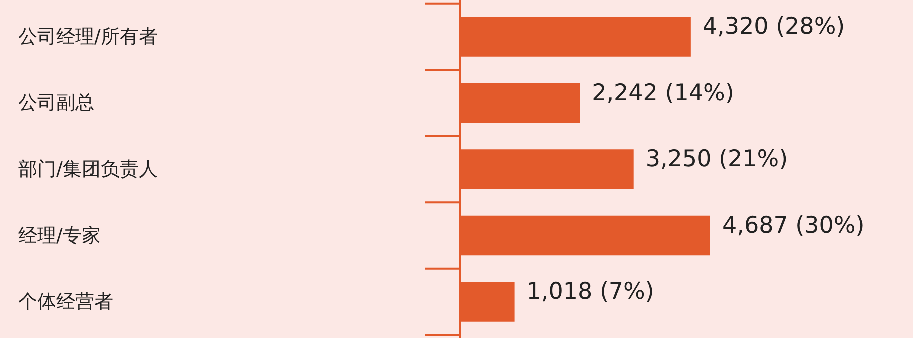 The width and height of the screenshot is (913, 338). Describe the element at coordinates (59, 235) in the screenshot. I see `y-tick-label: 经理/专家` at that location.